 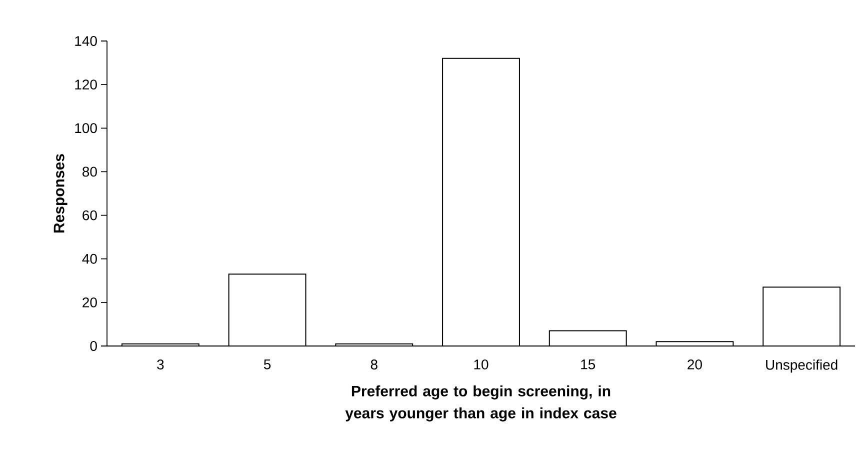 I want to click on y-tick-label: 0, so click(x=93, y=346).